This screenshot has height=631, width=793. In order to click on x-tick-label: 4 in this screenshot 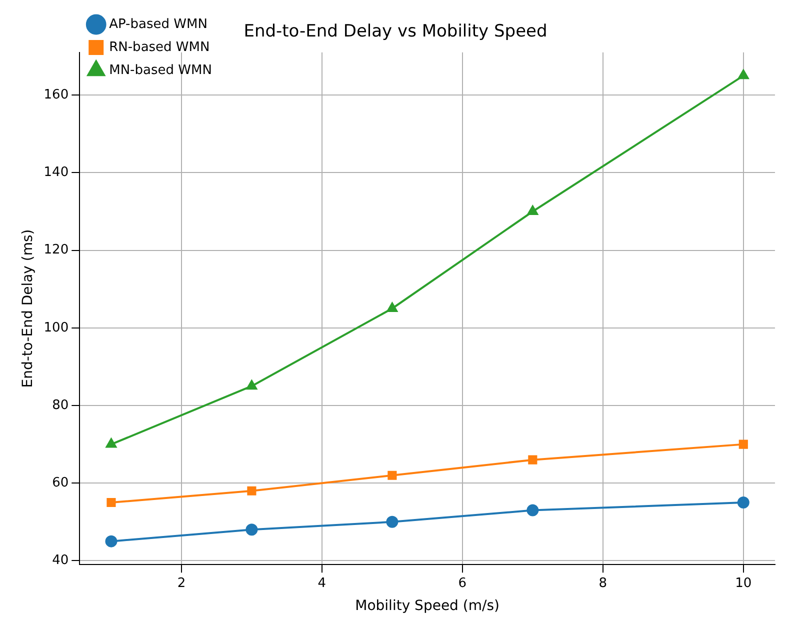, I will do `click(322, 583)`.